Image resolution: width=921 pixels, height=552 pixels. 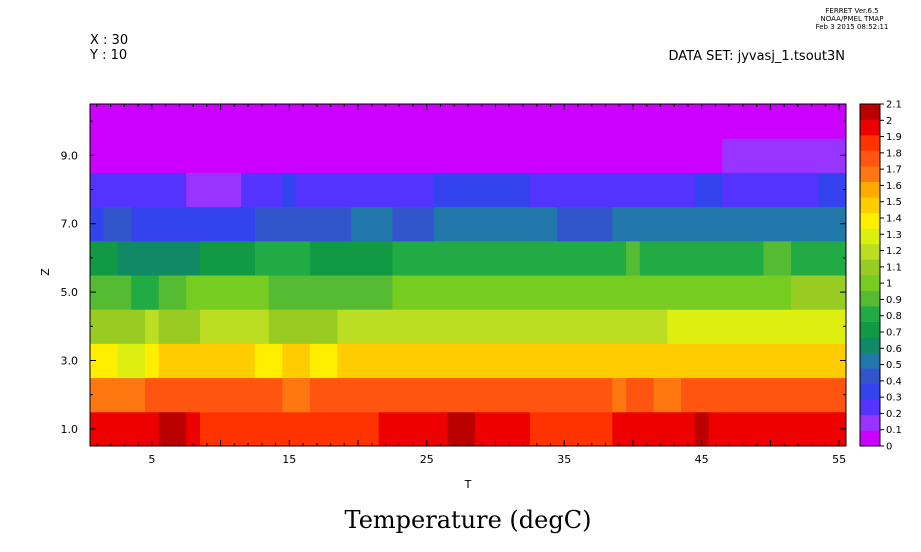 What do you see at coordinates (894, 430) in the screenshot?
I see `colorbar-label: 0.1` at bounding box center [894, 430].